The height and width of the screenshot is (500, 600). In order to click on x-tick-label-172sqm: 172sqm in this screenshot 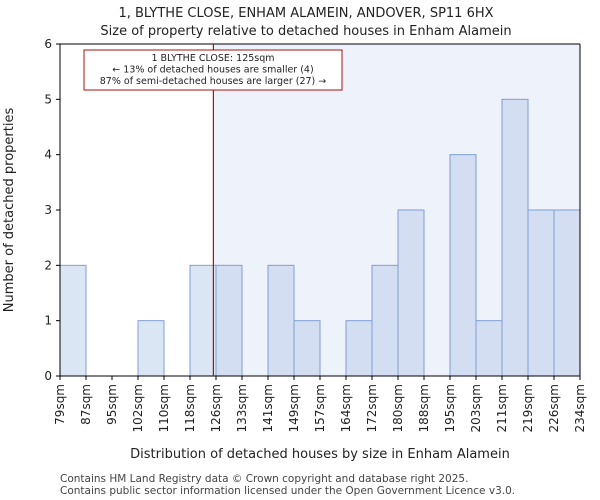, I will do `click(372, 408)`.